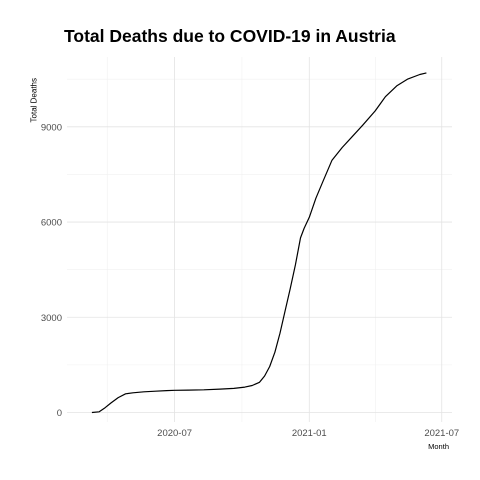  I want to click on y-tick-label: 6000, so click(51, 223).